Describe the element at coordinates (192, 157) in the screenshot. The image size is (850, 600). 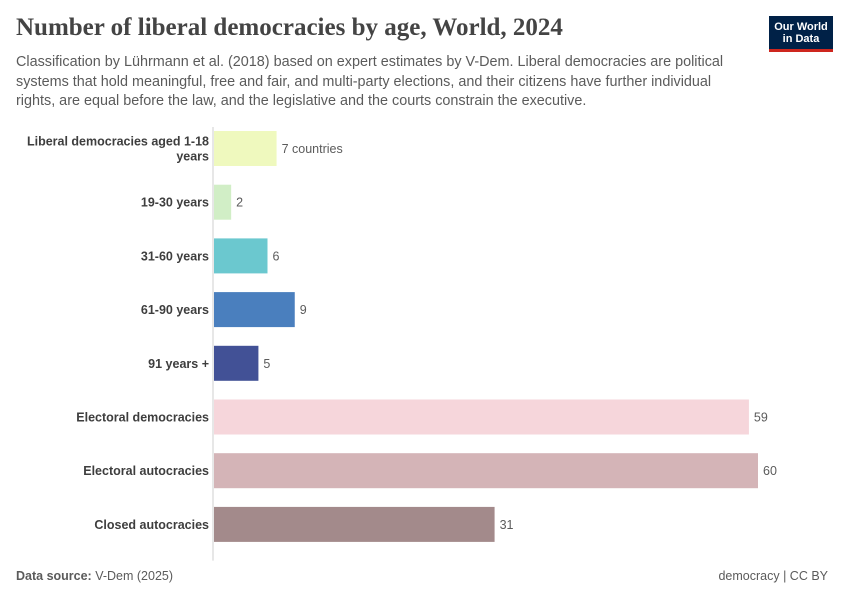
I see `category-label-line: years` at that location.